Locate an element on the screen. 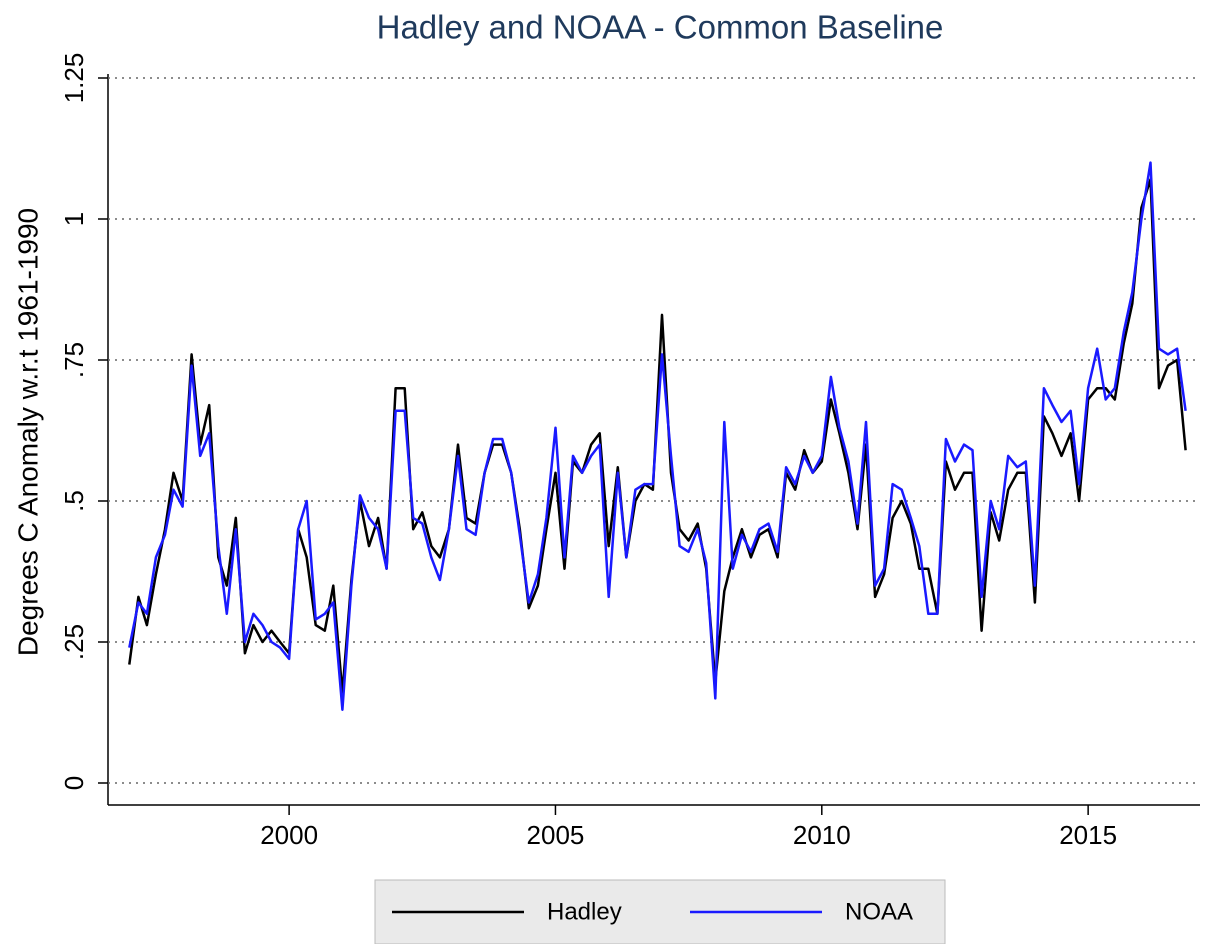 The width and height of the screenshot is (1208, 944). y-tick-label: 0 is located at coordinates (74, 783).